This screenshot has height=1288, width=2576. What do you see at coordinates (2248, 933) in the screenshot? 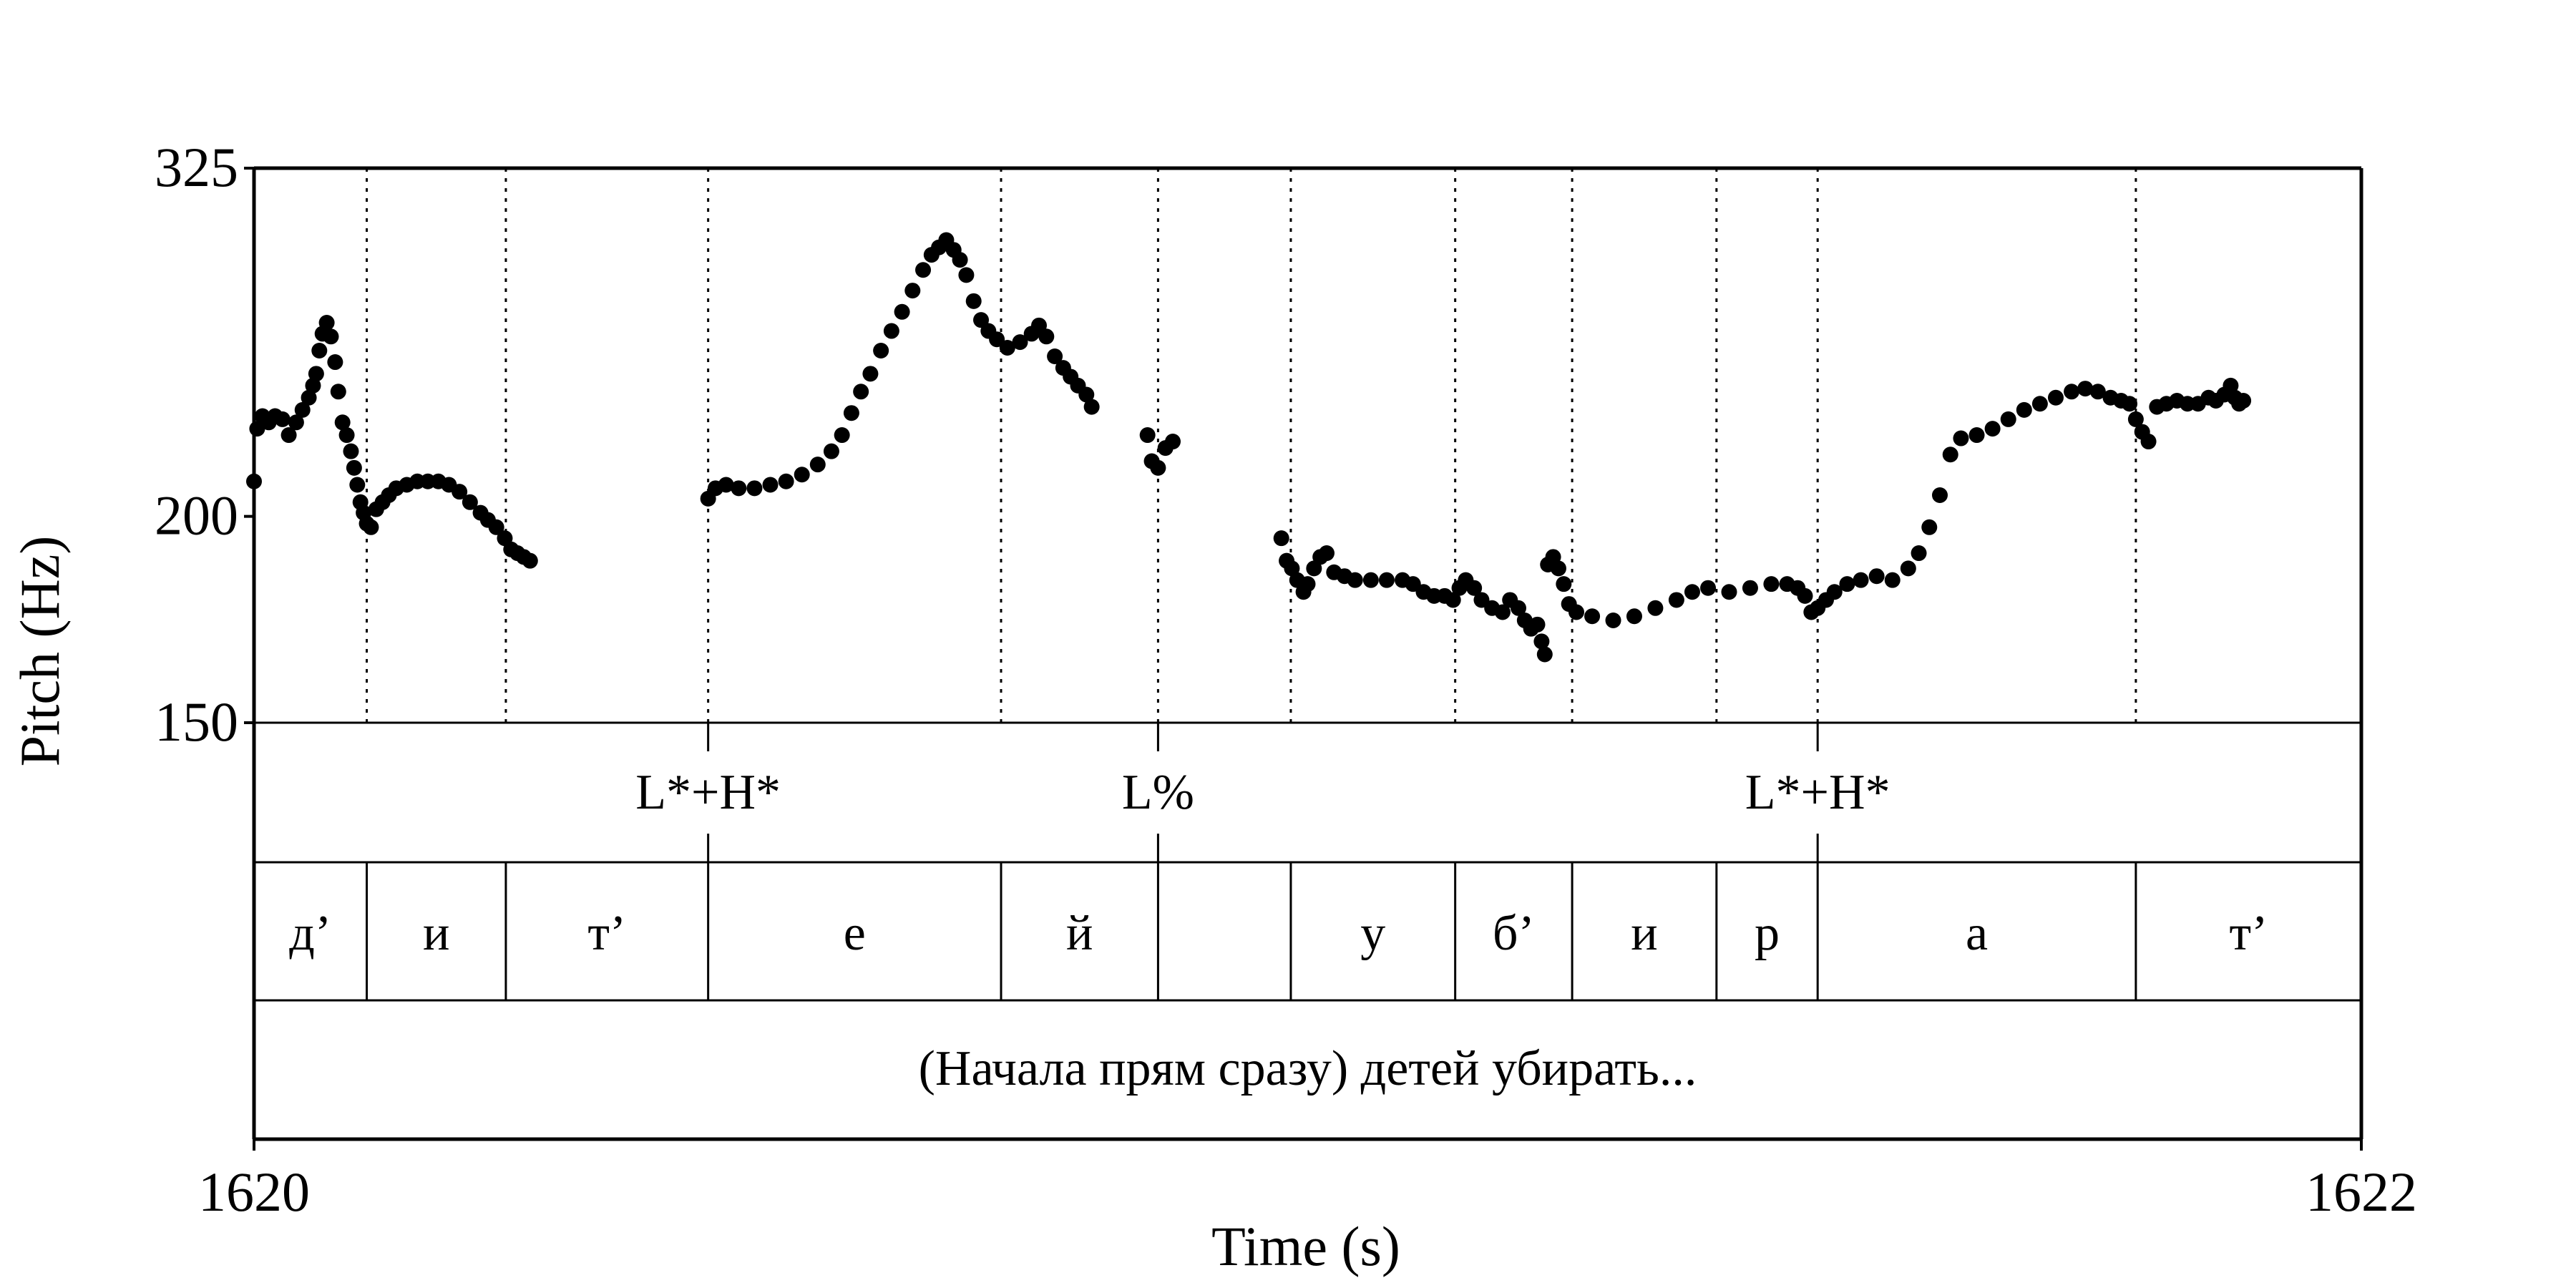
I see `segment-label: т’` at bounding box center [2248, 933].